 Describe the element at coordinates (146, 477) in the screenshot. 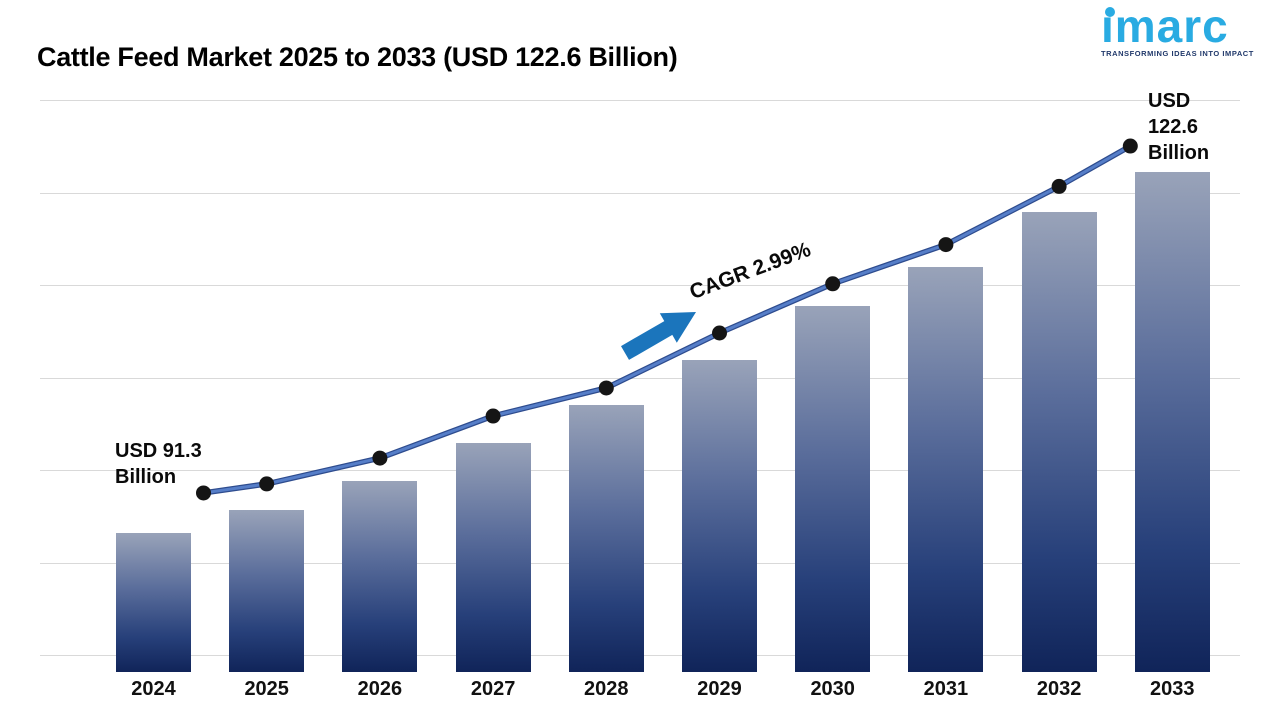

I see `start-value-line2: Billion` at that location.